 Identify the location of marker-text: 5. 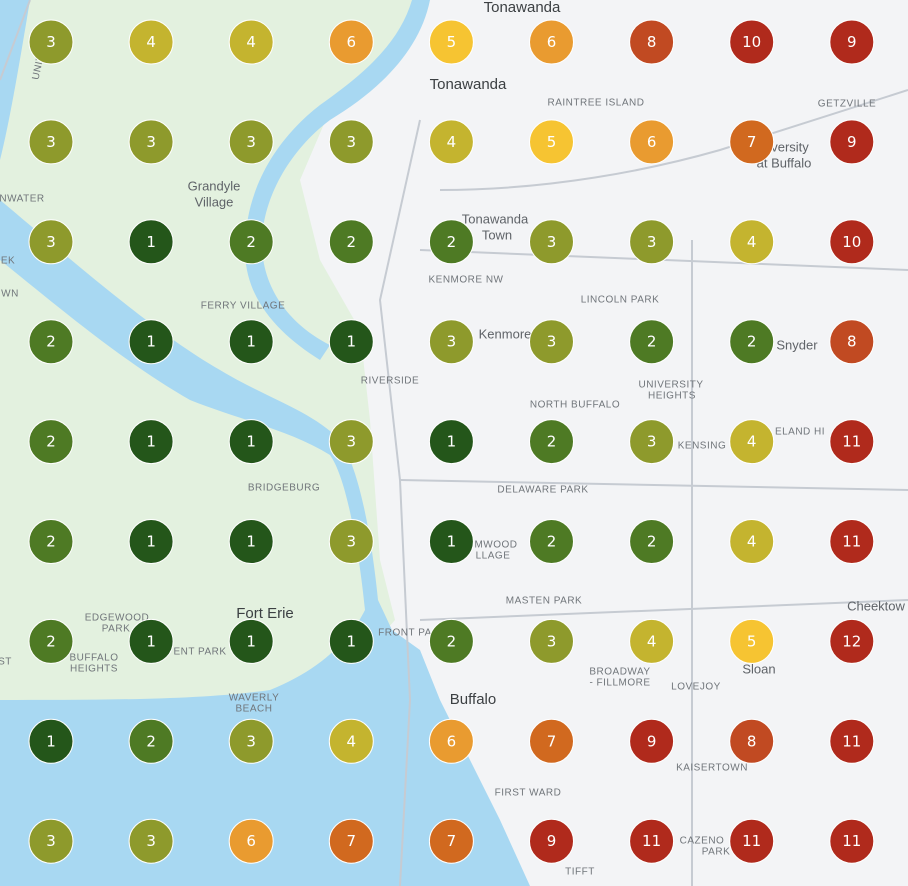
(552, 142).